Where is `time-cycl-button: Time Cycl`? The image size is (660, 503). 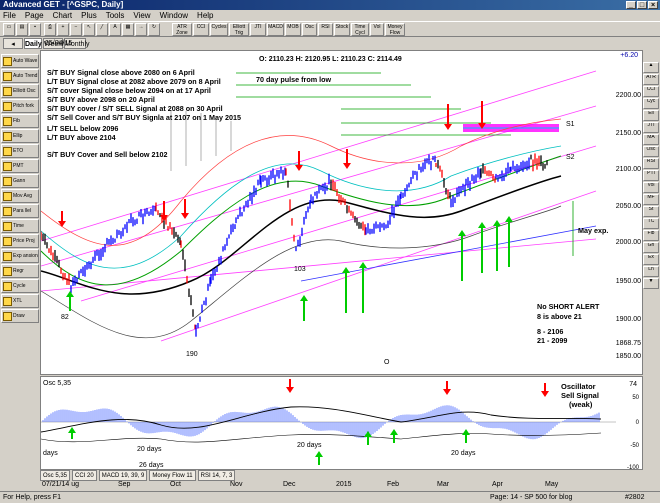 time-cycl-button: Time Cycl is located at coordinates (360, 29).